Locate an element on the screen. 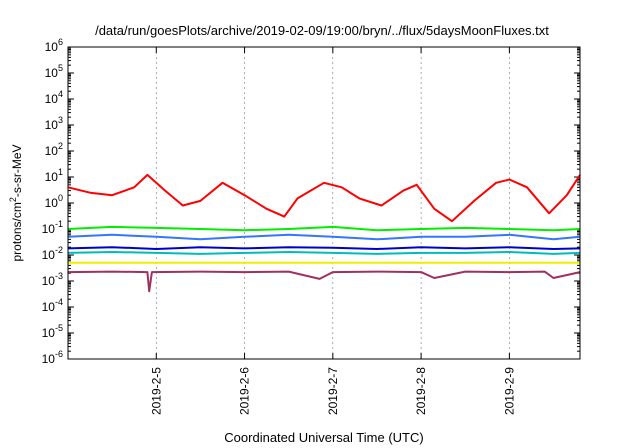  y-tick-label: 10² is located at coordinates (54, 149).